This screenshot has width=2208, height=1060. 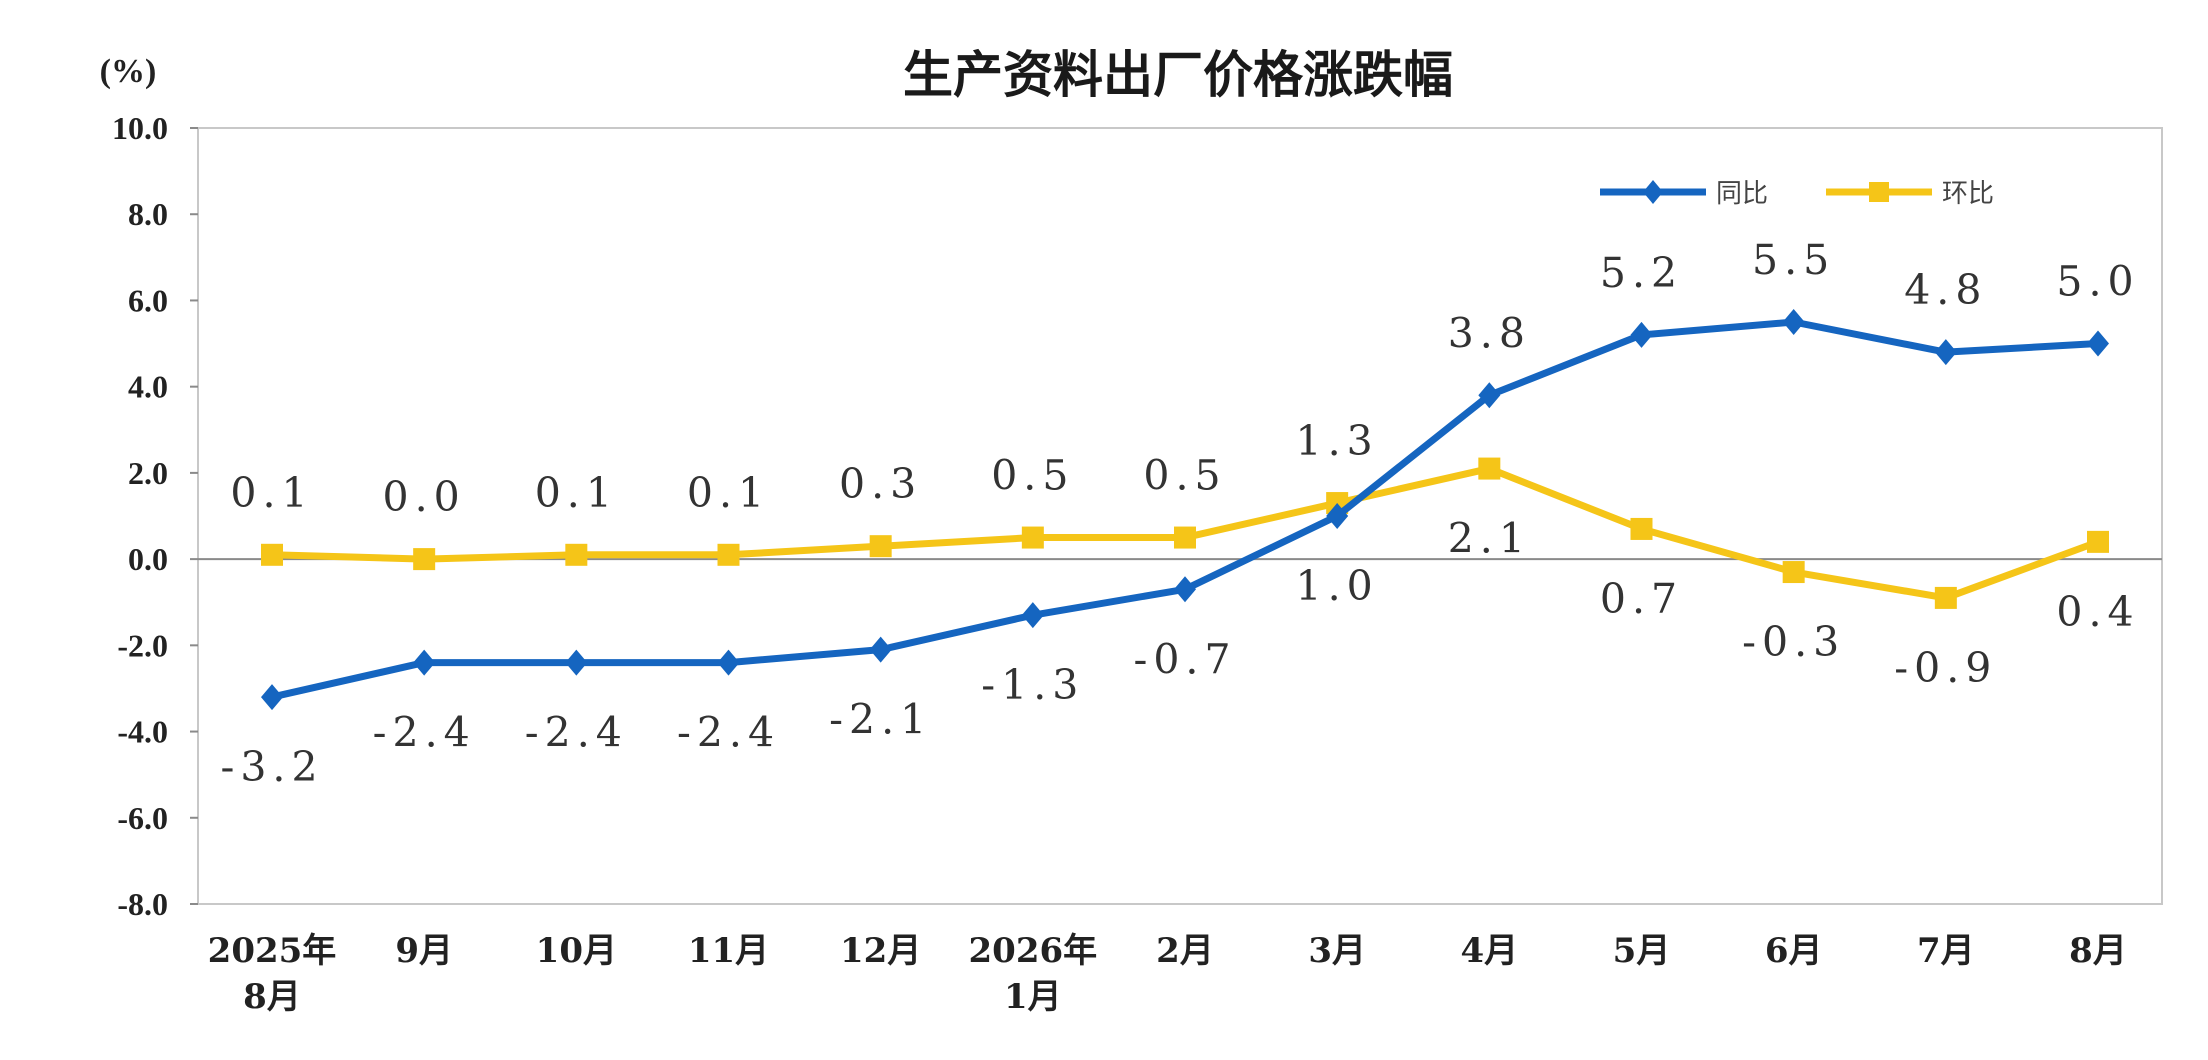 What do you see at coordinates (1337, 586) in the screenshot?
I see `data-label: 1.0` at bounding box center [1337, 586].